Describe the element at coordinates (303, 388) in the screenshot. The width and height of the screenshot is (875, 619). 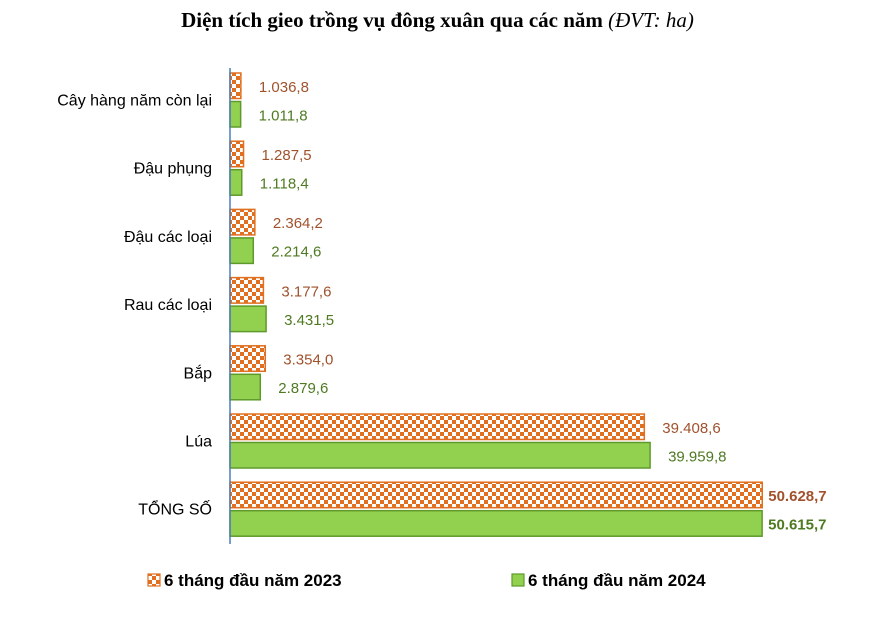
I see `value-label-2024: 2.879,6` at that location.